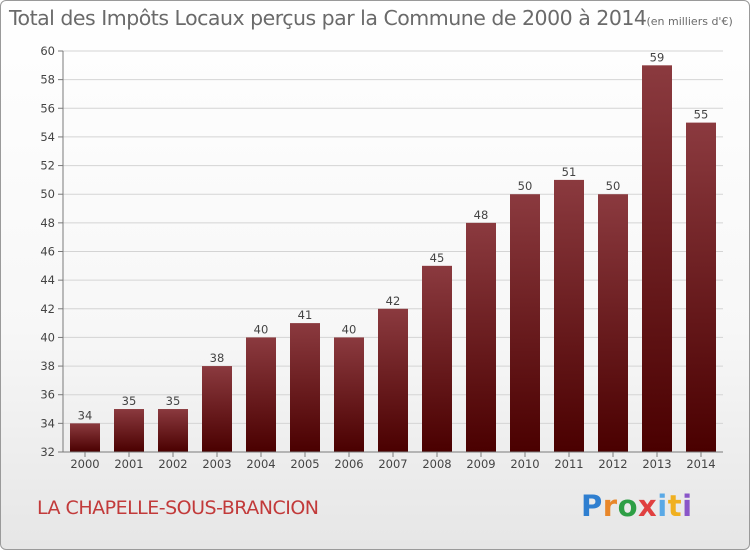 The image size is (750, 550). I want to click on y-tick-label: 34, so click(47, 423).